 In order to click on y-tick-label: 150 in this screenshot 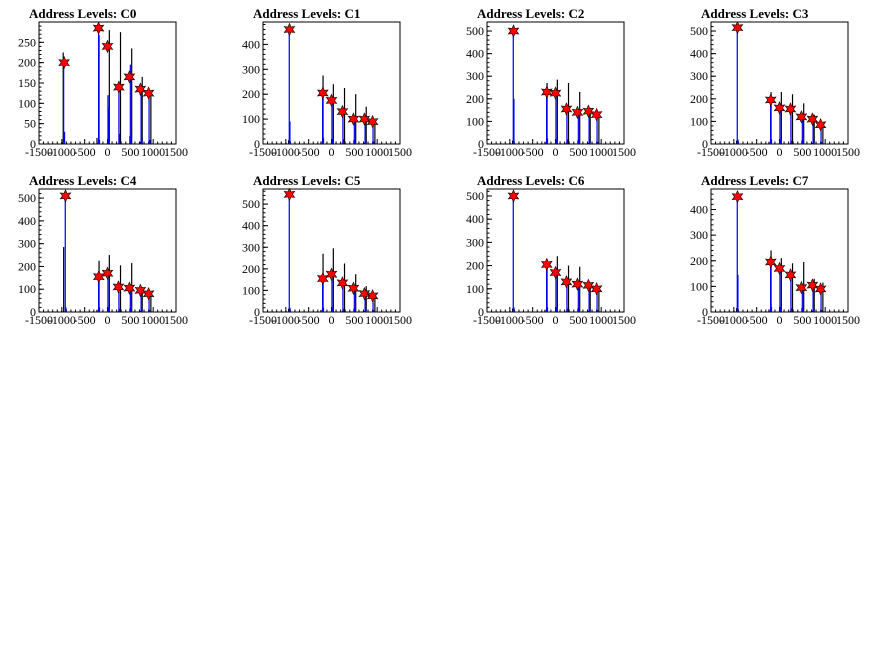, I will do `click(27, 83)`.